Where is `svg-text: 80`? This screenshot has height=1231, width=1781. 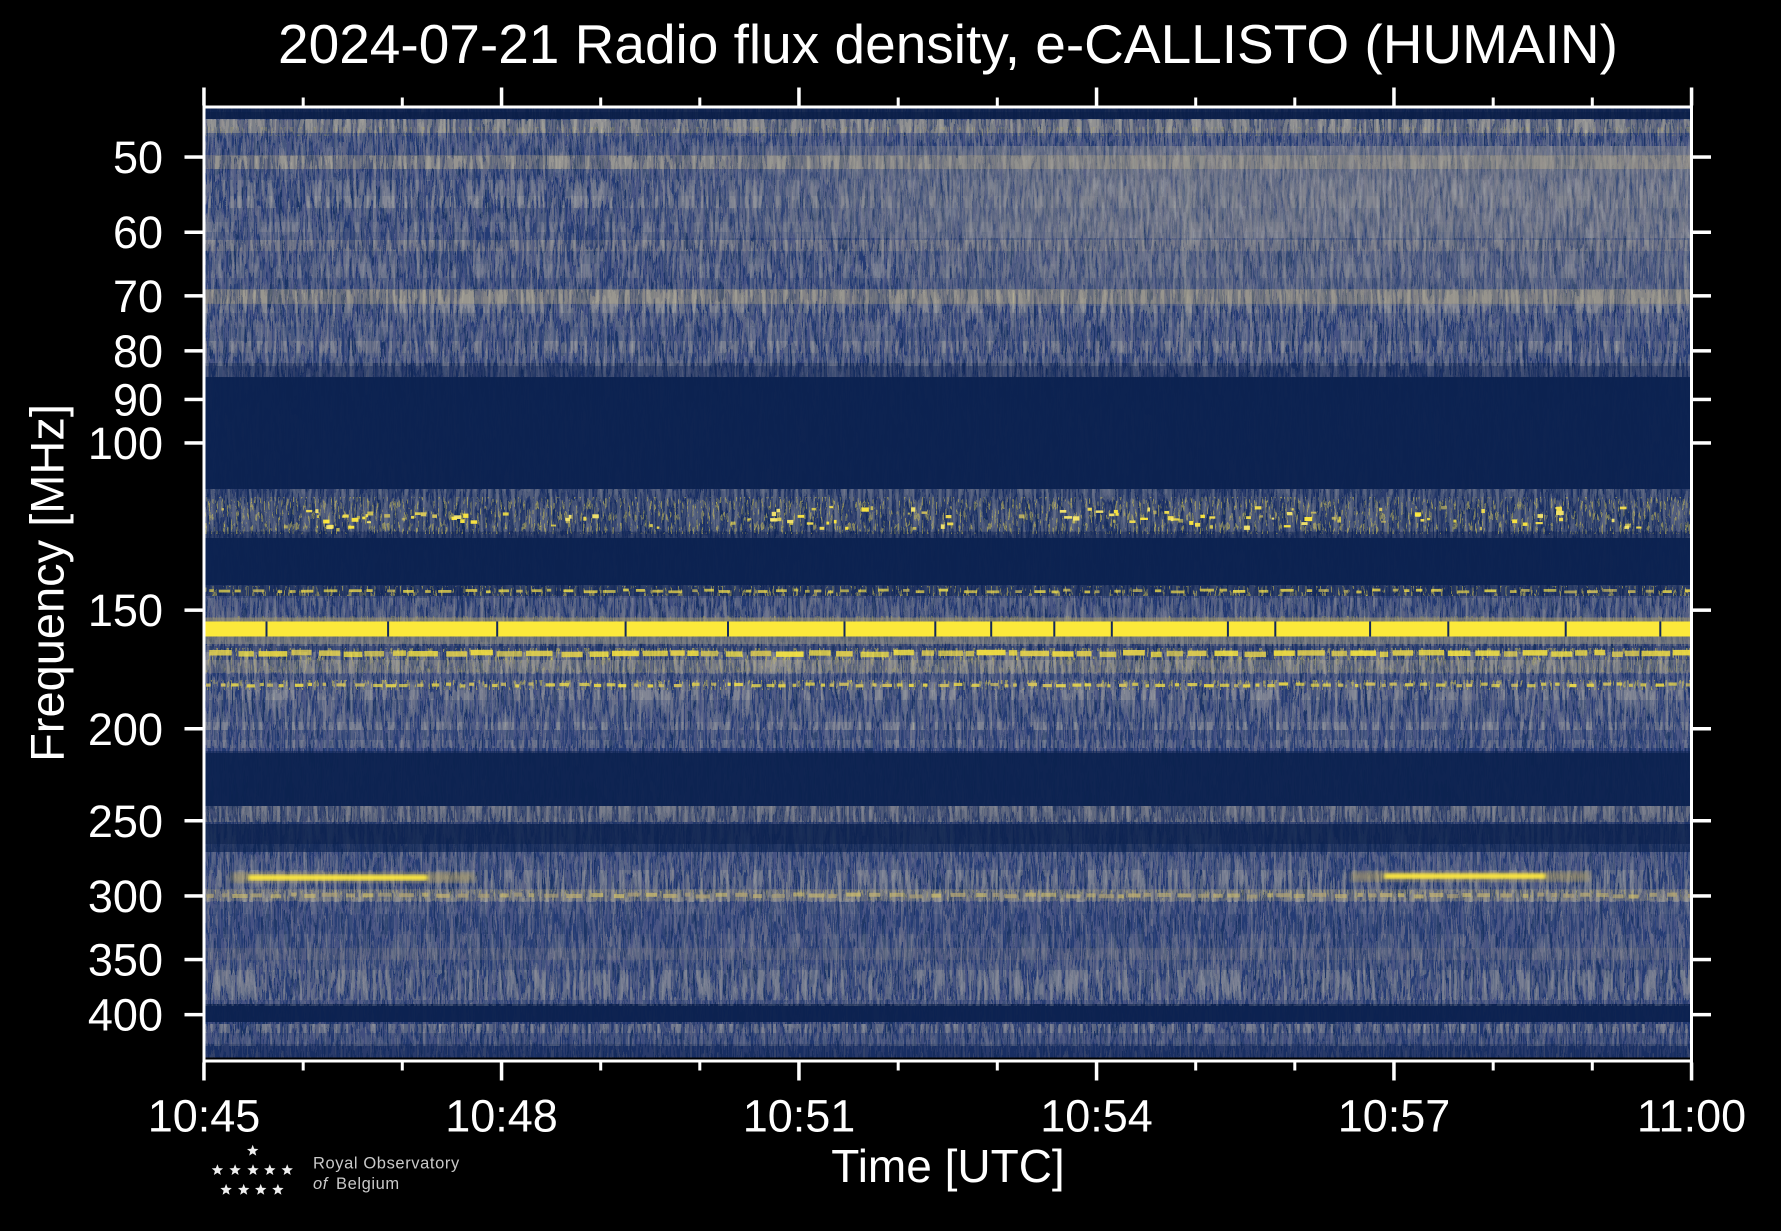
svg-text: 80 is located at coordinates (138, 351).